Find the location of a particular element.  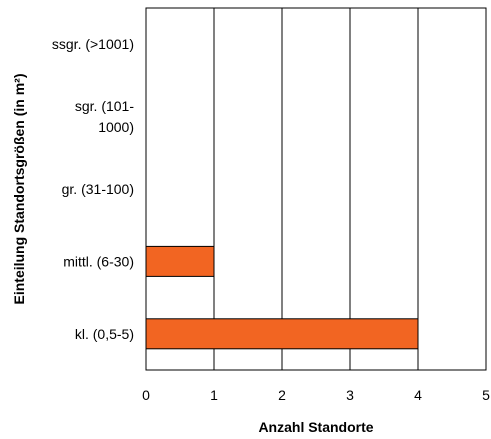

x-tick-label: 5 is located at coordinates (486, 395).